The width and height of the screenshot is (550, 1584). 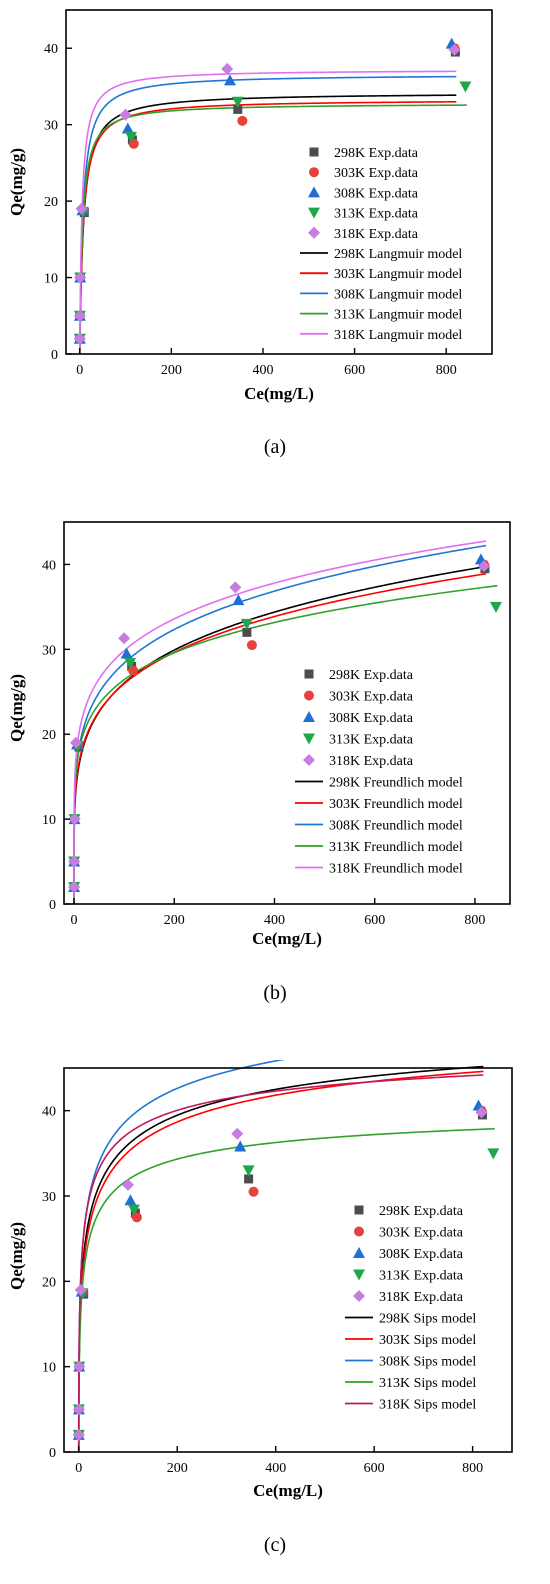 I want to click on legend-label: 298K Langmuir model, so click(x=398, y=254).